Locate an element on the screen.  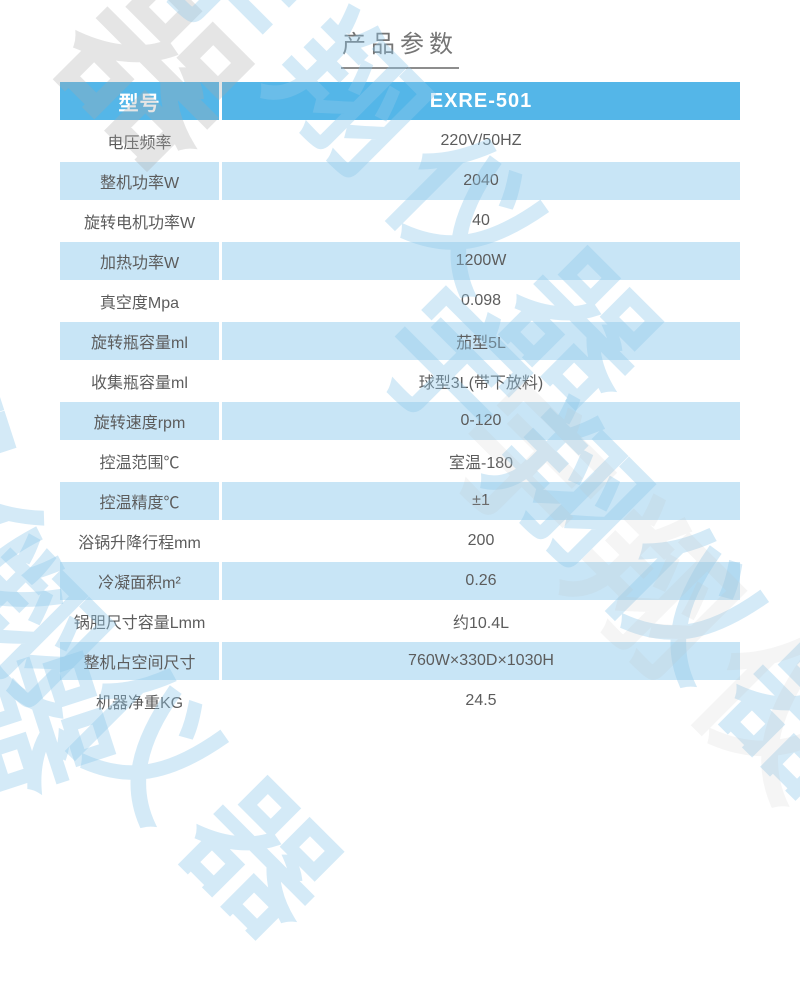
spec-label: 控温范围℃ is located at coordinates (139, 463).